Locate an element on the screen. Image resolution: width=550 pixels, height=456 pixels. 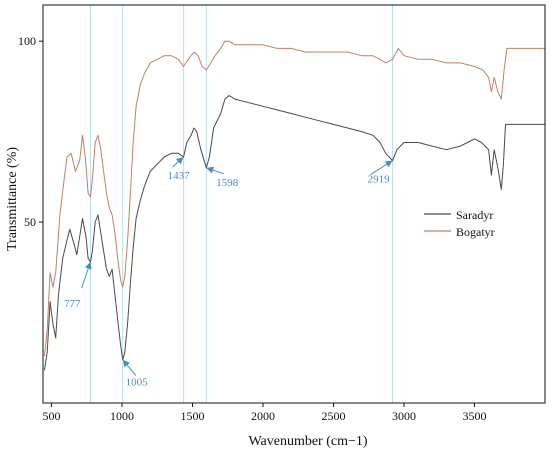
annotation-label-1005: 1005 is located at coordinates (137, 383).